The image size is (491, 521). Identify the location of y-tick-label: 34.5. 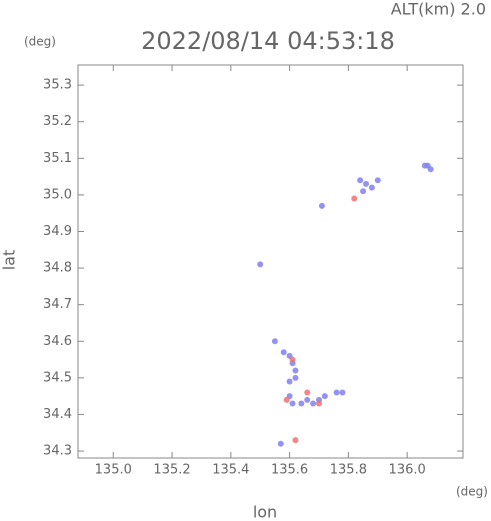
(57, 377).